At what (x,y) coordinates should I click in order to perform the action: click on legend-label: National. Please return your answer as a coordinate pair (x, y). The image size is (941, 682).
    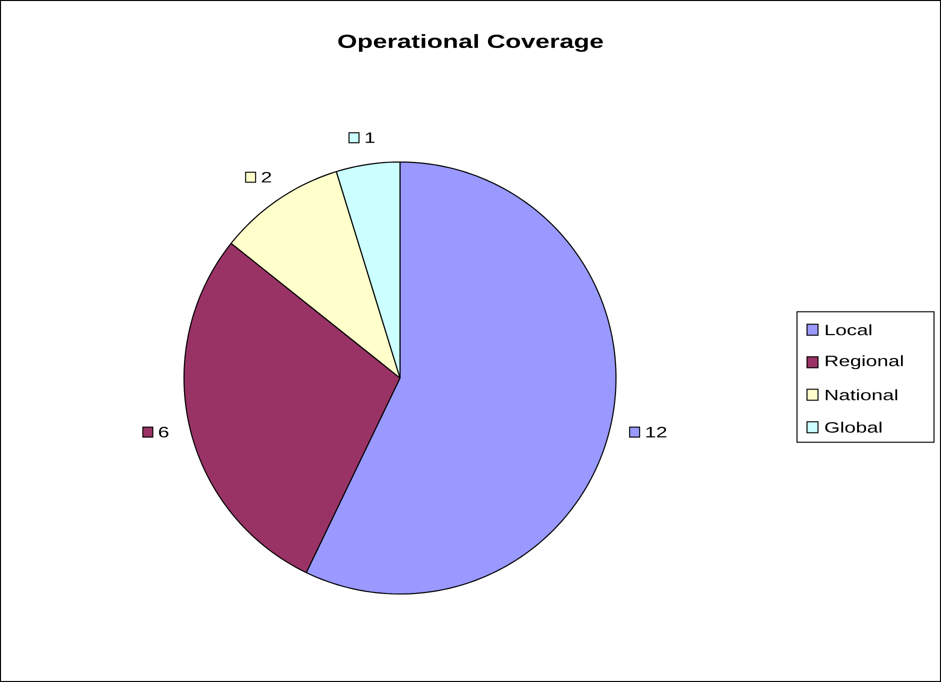
    Looking at the image, I should click on (862, 394).